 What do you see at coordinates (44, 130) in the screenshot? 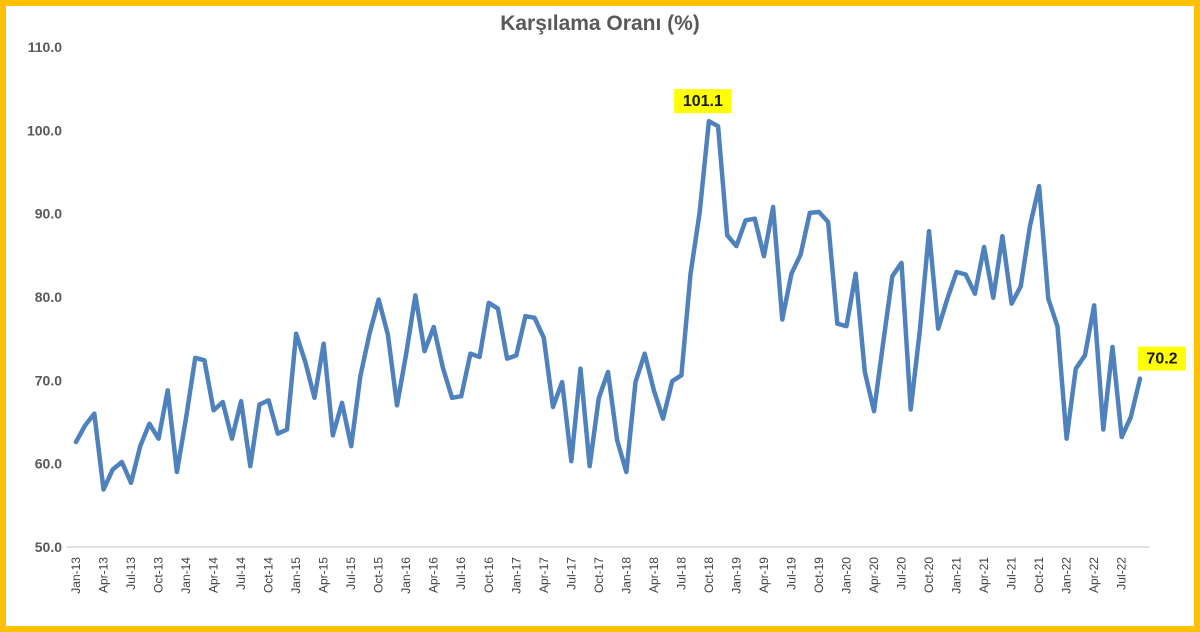
I see `y-tick-label: 100.0` at bounding box center [44, 130].